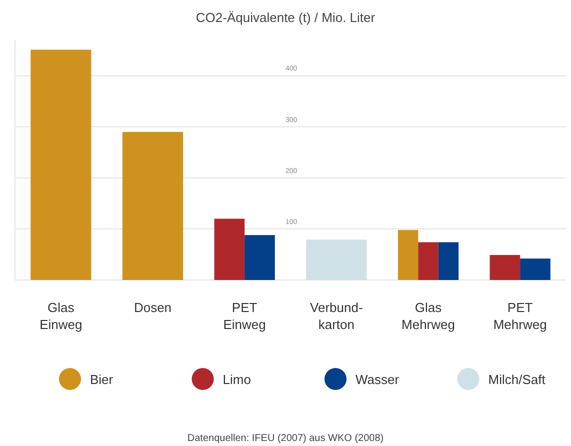 The width and height of the screenshot is (571, 446). Describe the element at coordinates (61, 316) in the screenshot. I see `x-tick-label: Glas Einweg` at that location.